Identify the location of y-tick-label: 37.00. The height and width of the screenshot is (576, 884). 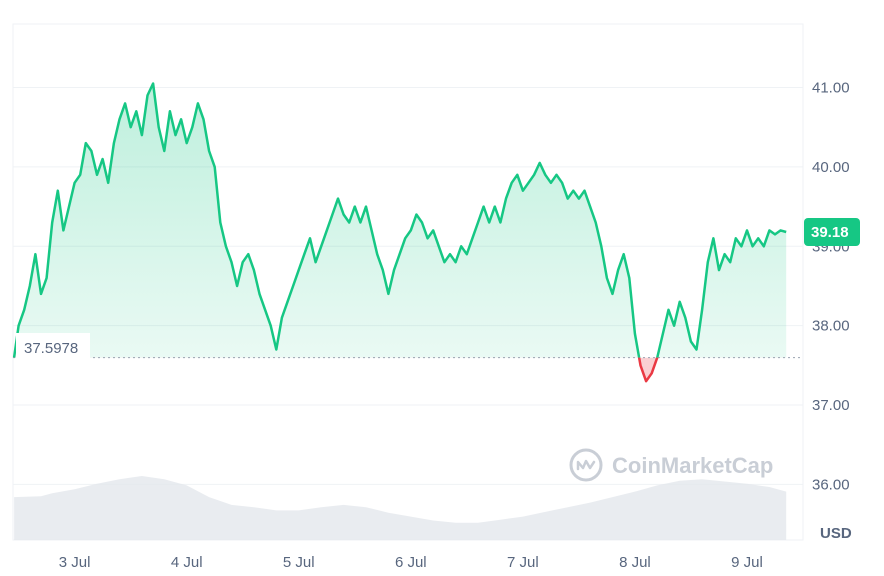
(831, 405).